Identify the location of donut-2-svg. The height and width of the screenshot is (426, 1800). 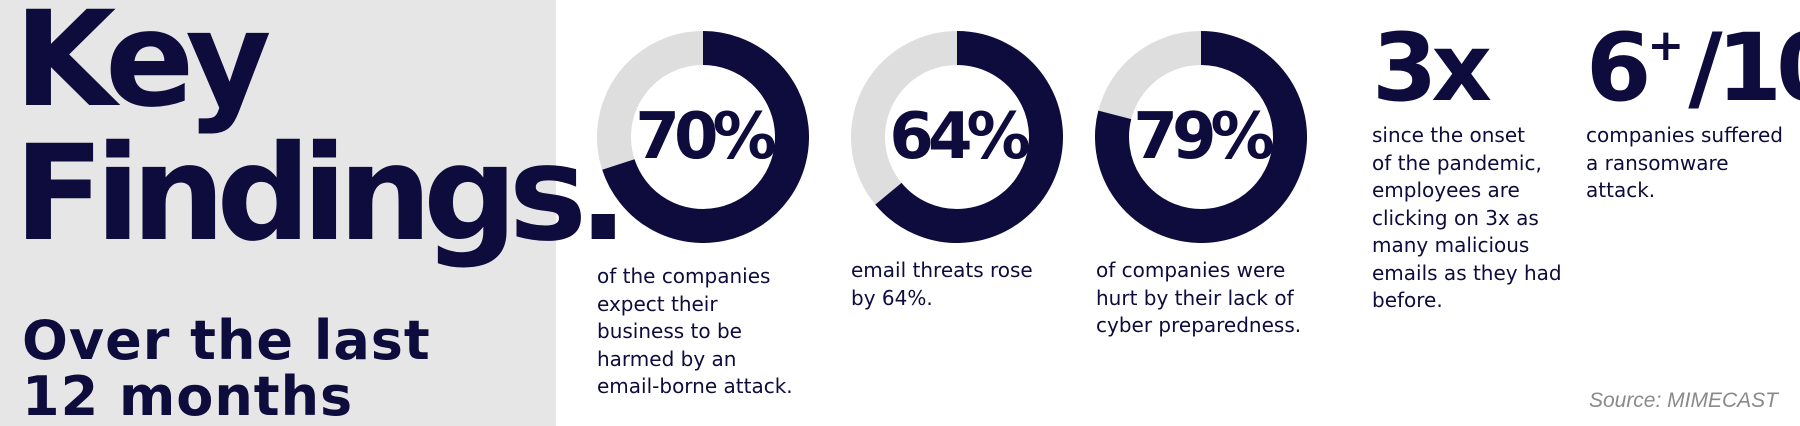
(957, 137).